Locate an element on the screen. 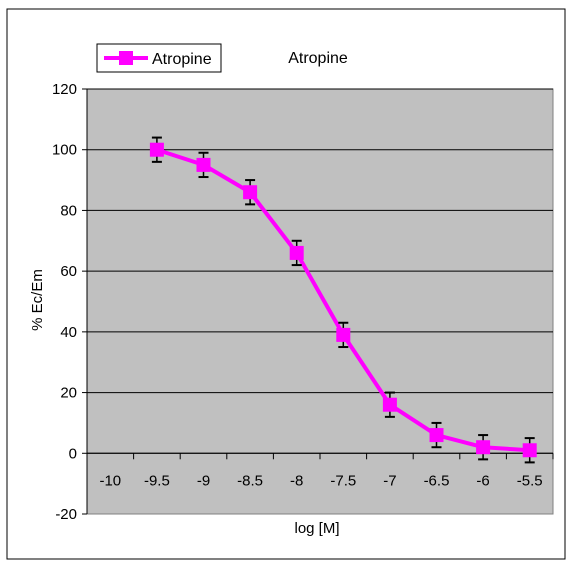  x-tick-label: -6 is located at coordinates (482, 480).